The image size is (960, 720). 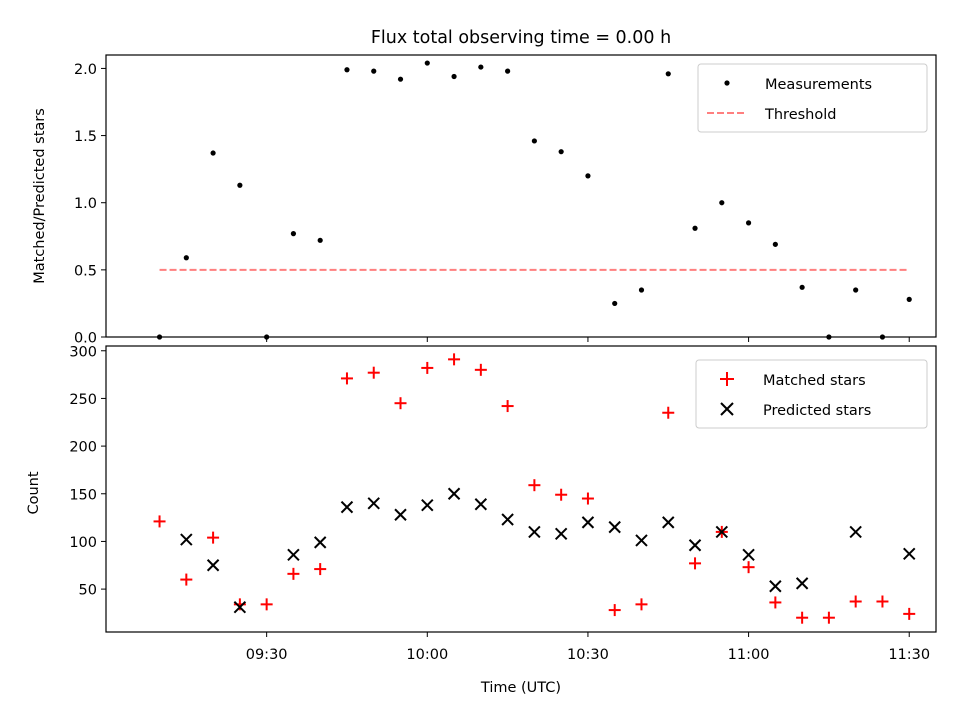 What do you see at coordinates (90, 204) in the screenshot?
I see `top-y-ticks: 0.0 0.5 1.0 1.5 2.0` at bounding box center [90, 204].